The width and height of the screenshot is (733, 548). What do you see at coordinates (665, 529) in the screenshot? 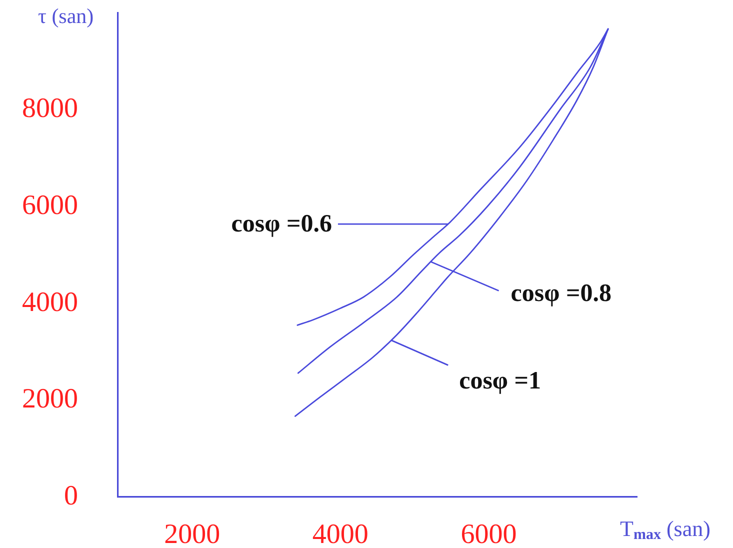
I see `x-axis-title: T$_{max}$ (san)` at bounding box center [665, 529].